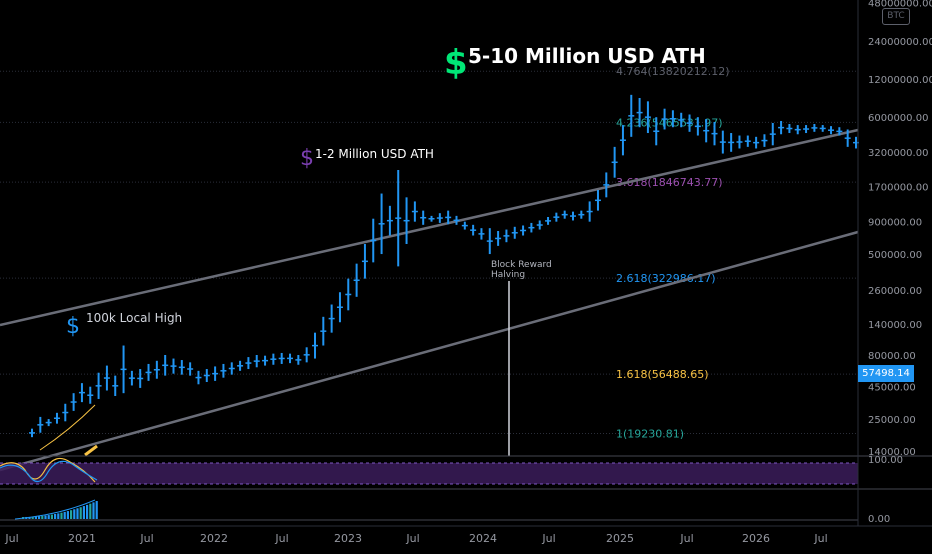 The height and width of the screenshot is (554, 932). I want to click on annotation-5-10-million: 5-10 Million USD ATH, so click(587, 56).